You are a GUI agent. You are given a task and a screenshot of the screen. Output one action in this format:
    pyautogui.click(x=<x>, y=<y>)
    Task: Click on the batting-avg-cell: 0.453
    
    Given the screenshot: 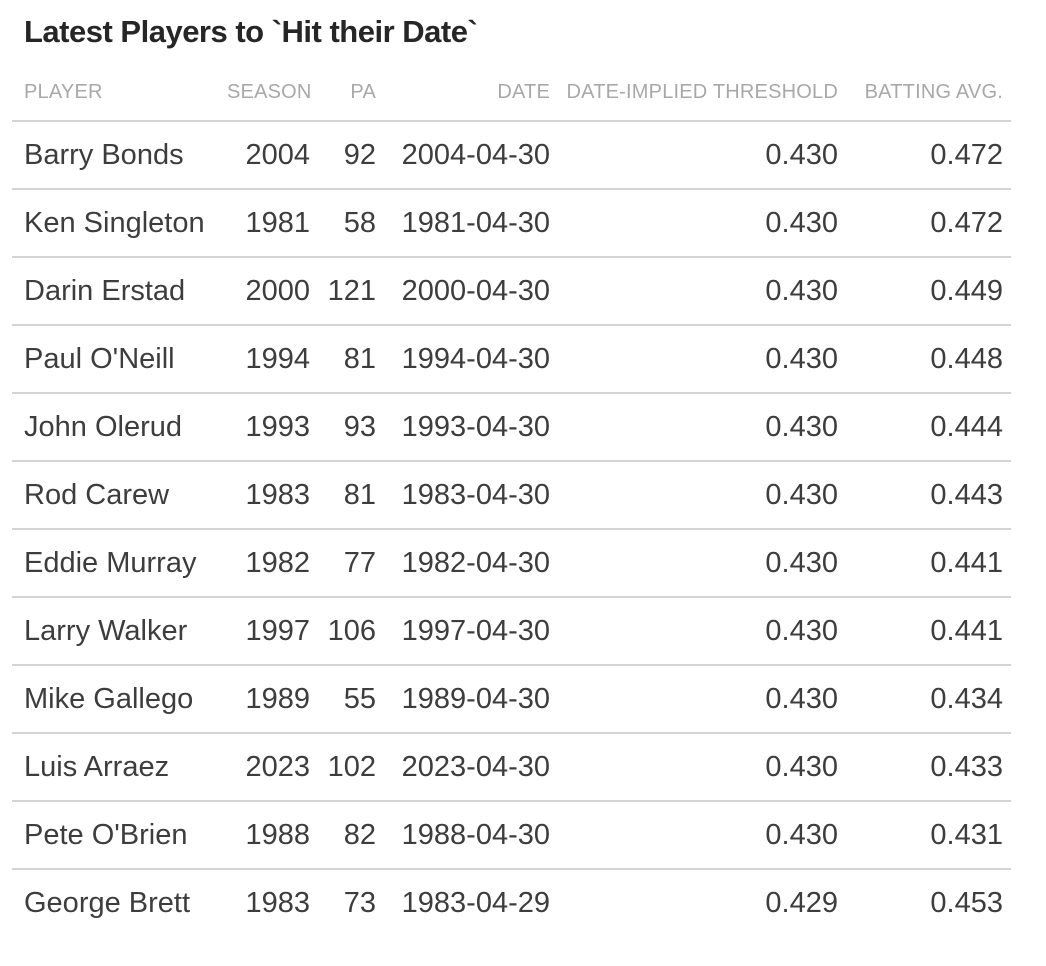 What is the action you would take?
    pyautogui.click(x=966, y=903)
    